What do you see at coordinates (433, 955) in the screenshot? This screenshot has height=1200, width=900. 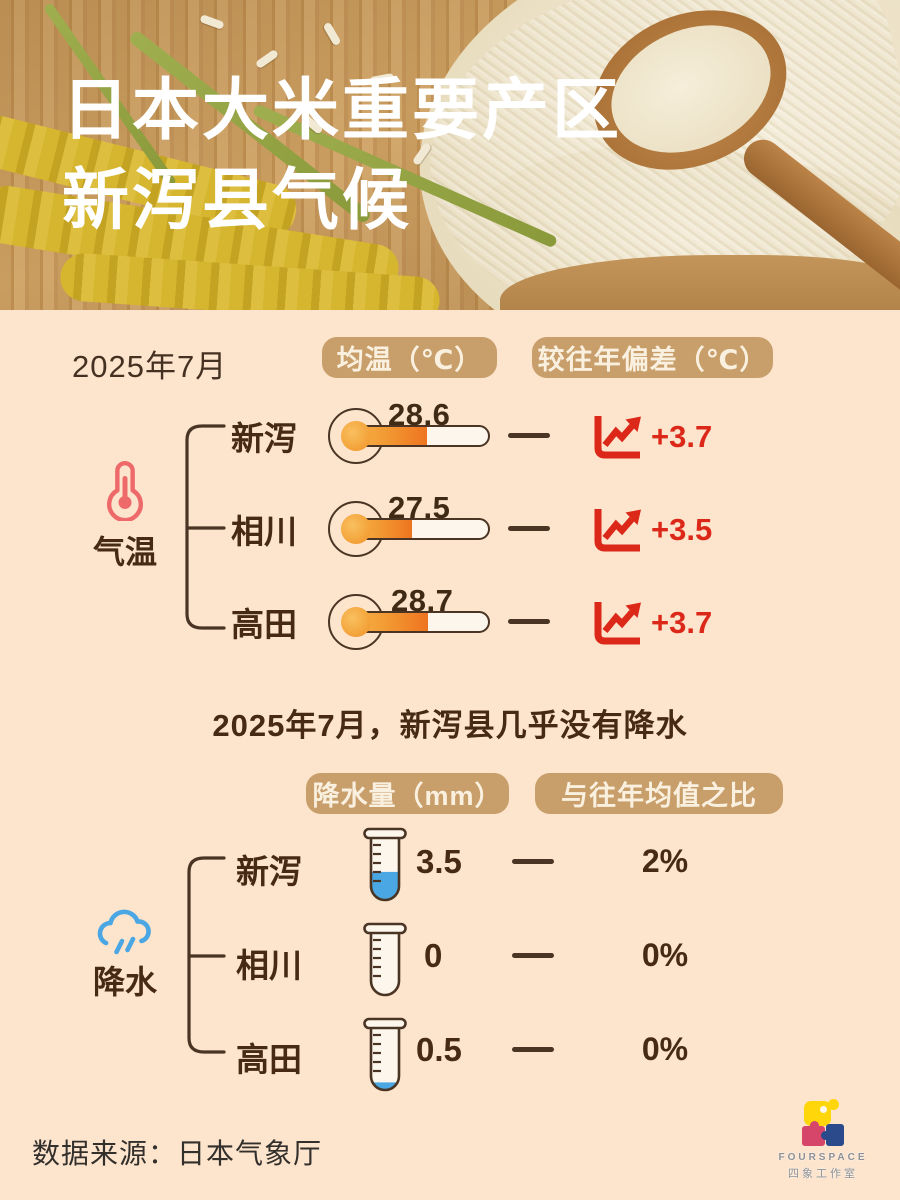 I see `precipitation-value: 0` at bounding box center [433, 955].